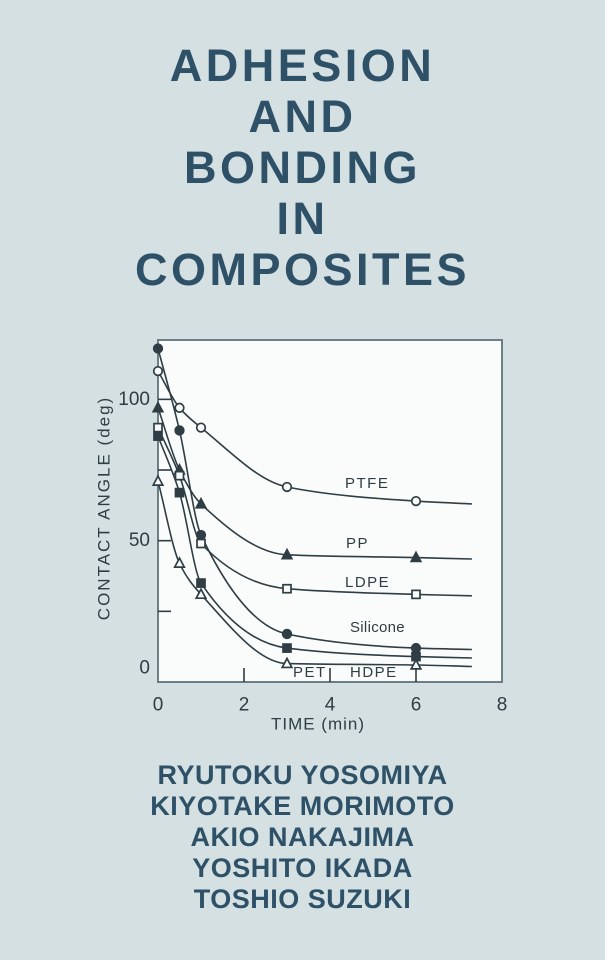 This screenshot has height=960, width=605. What do you see at coordinates (357, 543) in the screenshot?
I see `pp-series-label: PP` at bounding box center [357, 543].